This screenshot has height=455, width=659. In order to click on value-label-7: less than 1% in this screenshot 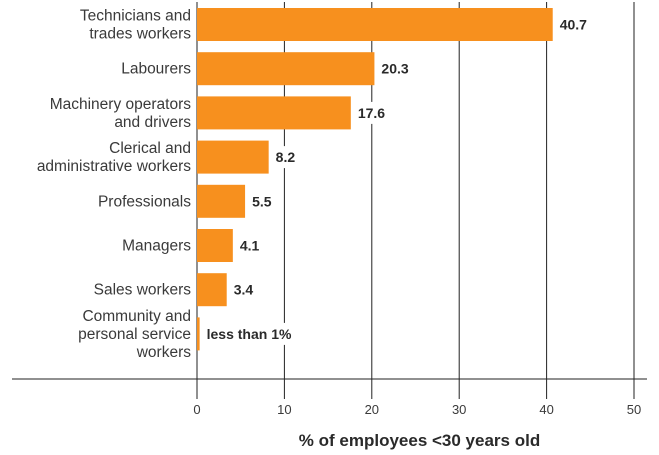, I will do `click(249, 334)`.